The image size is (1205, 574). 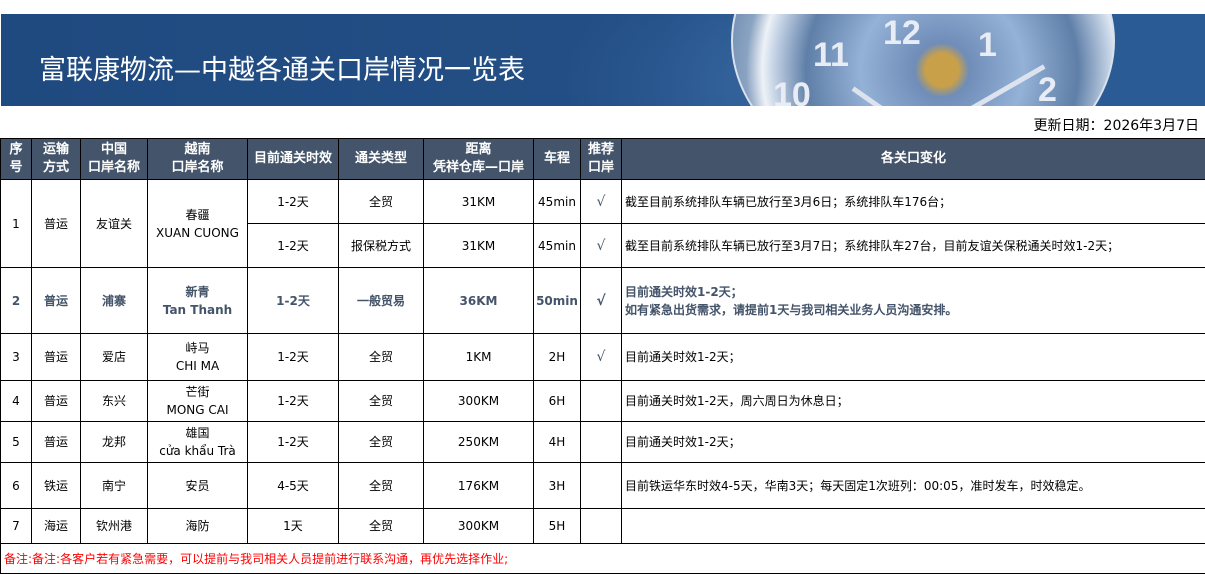 I want to click on change-line: 如有紧急出货需求，请提前1天与我司相关业务人员沟通安排。, so click(x=791, y=310).